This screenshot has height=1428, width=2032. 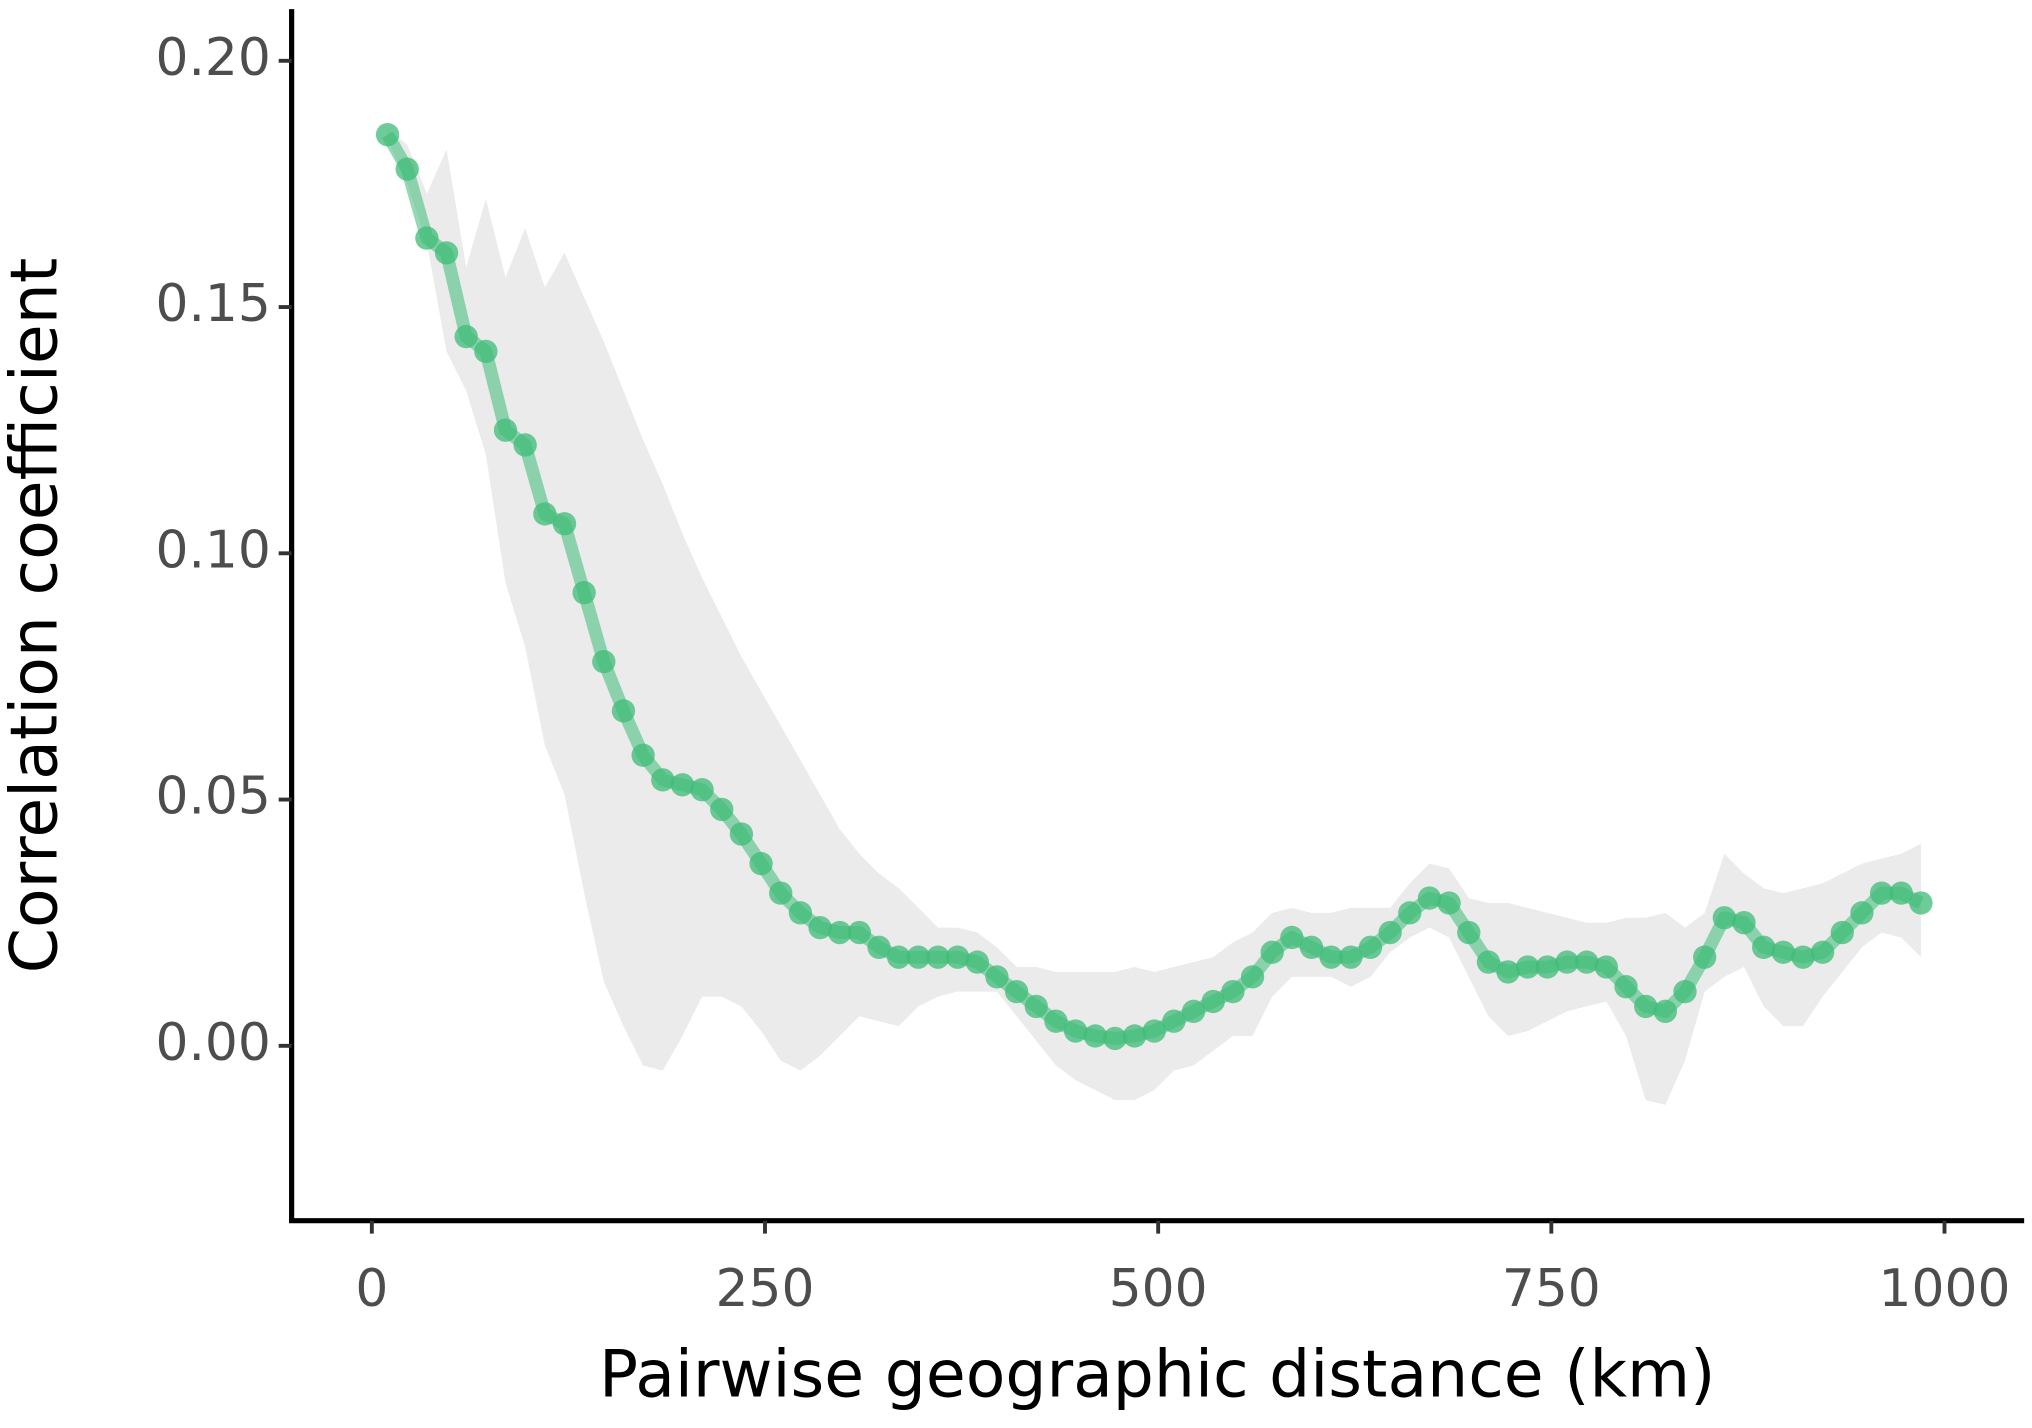 I want to click on y-tick-label: 0.15, so click(x=212, y=304).